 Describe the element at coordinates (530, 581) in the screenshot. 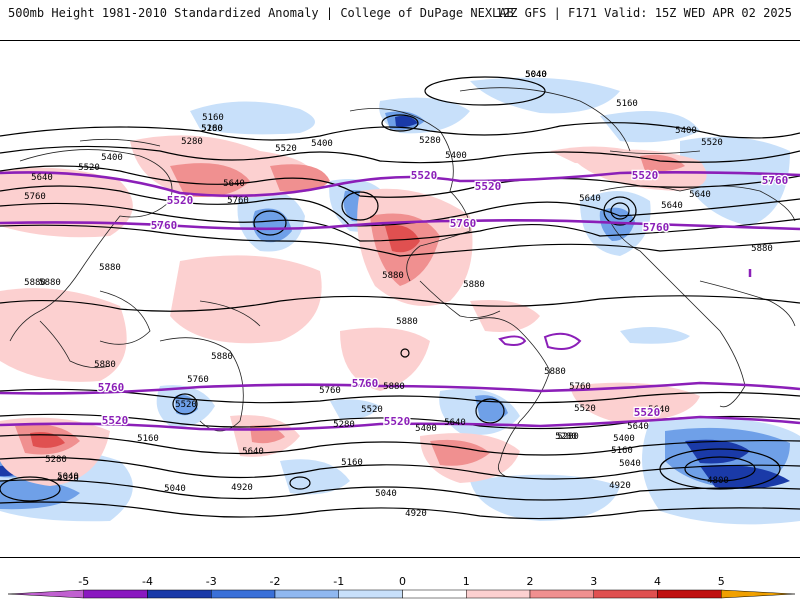

I see `colorbar-tick: 2` at that location.